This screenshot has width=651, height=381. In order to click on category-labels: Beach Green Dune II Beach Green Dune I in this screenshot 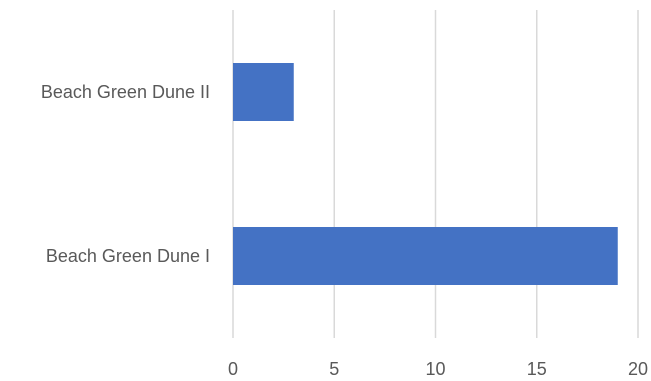, I will do `click(125, 174)`.